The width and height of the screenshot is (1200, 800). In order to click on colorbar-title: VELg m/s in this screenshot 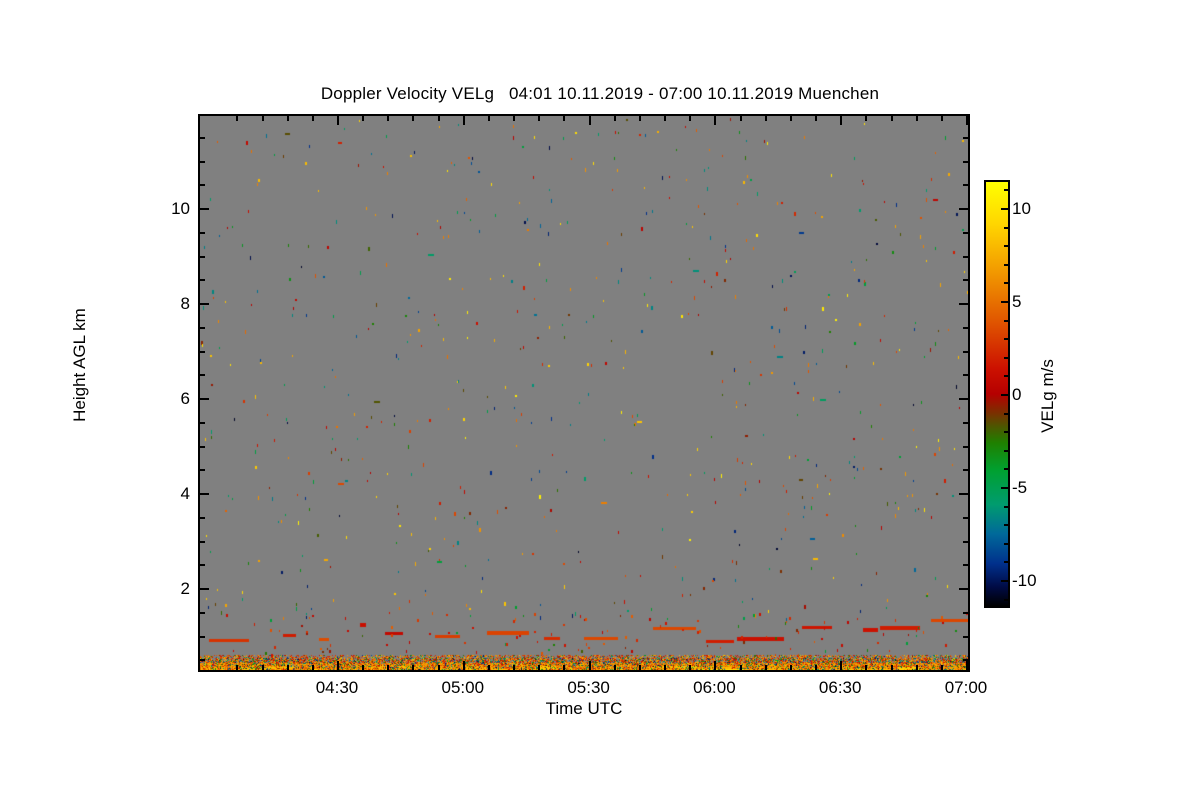, I will do `click(1047, 396)`.